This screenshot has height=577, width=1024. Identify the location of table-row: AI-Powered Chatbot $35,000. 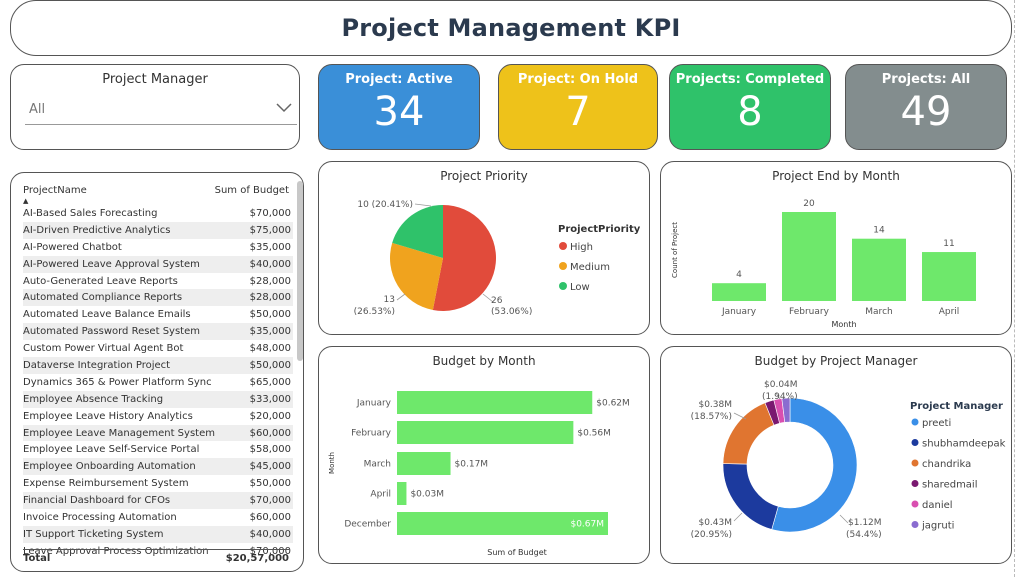
(158, 247).